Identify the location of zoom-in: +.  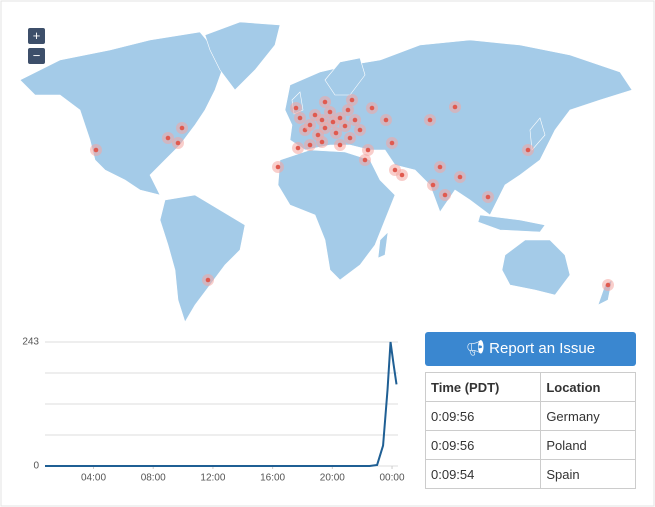
(36, 36).